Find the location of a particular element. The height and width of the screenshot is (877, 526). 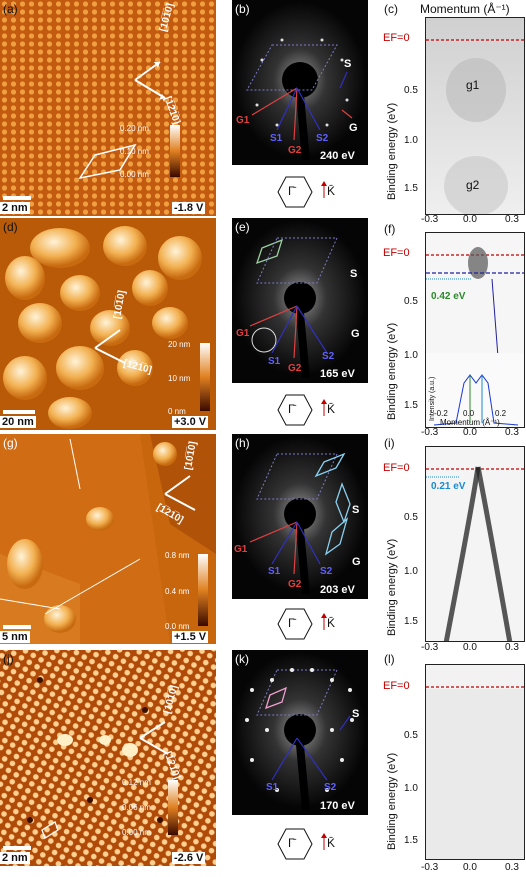

gamma-label-b: Γ̄ is located at coordinates (291, 191).